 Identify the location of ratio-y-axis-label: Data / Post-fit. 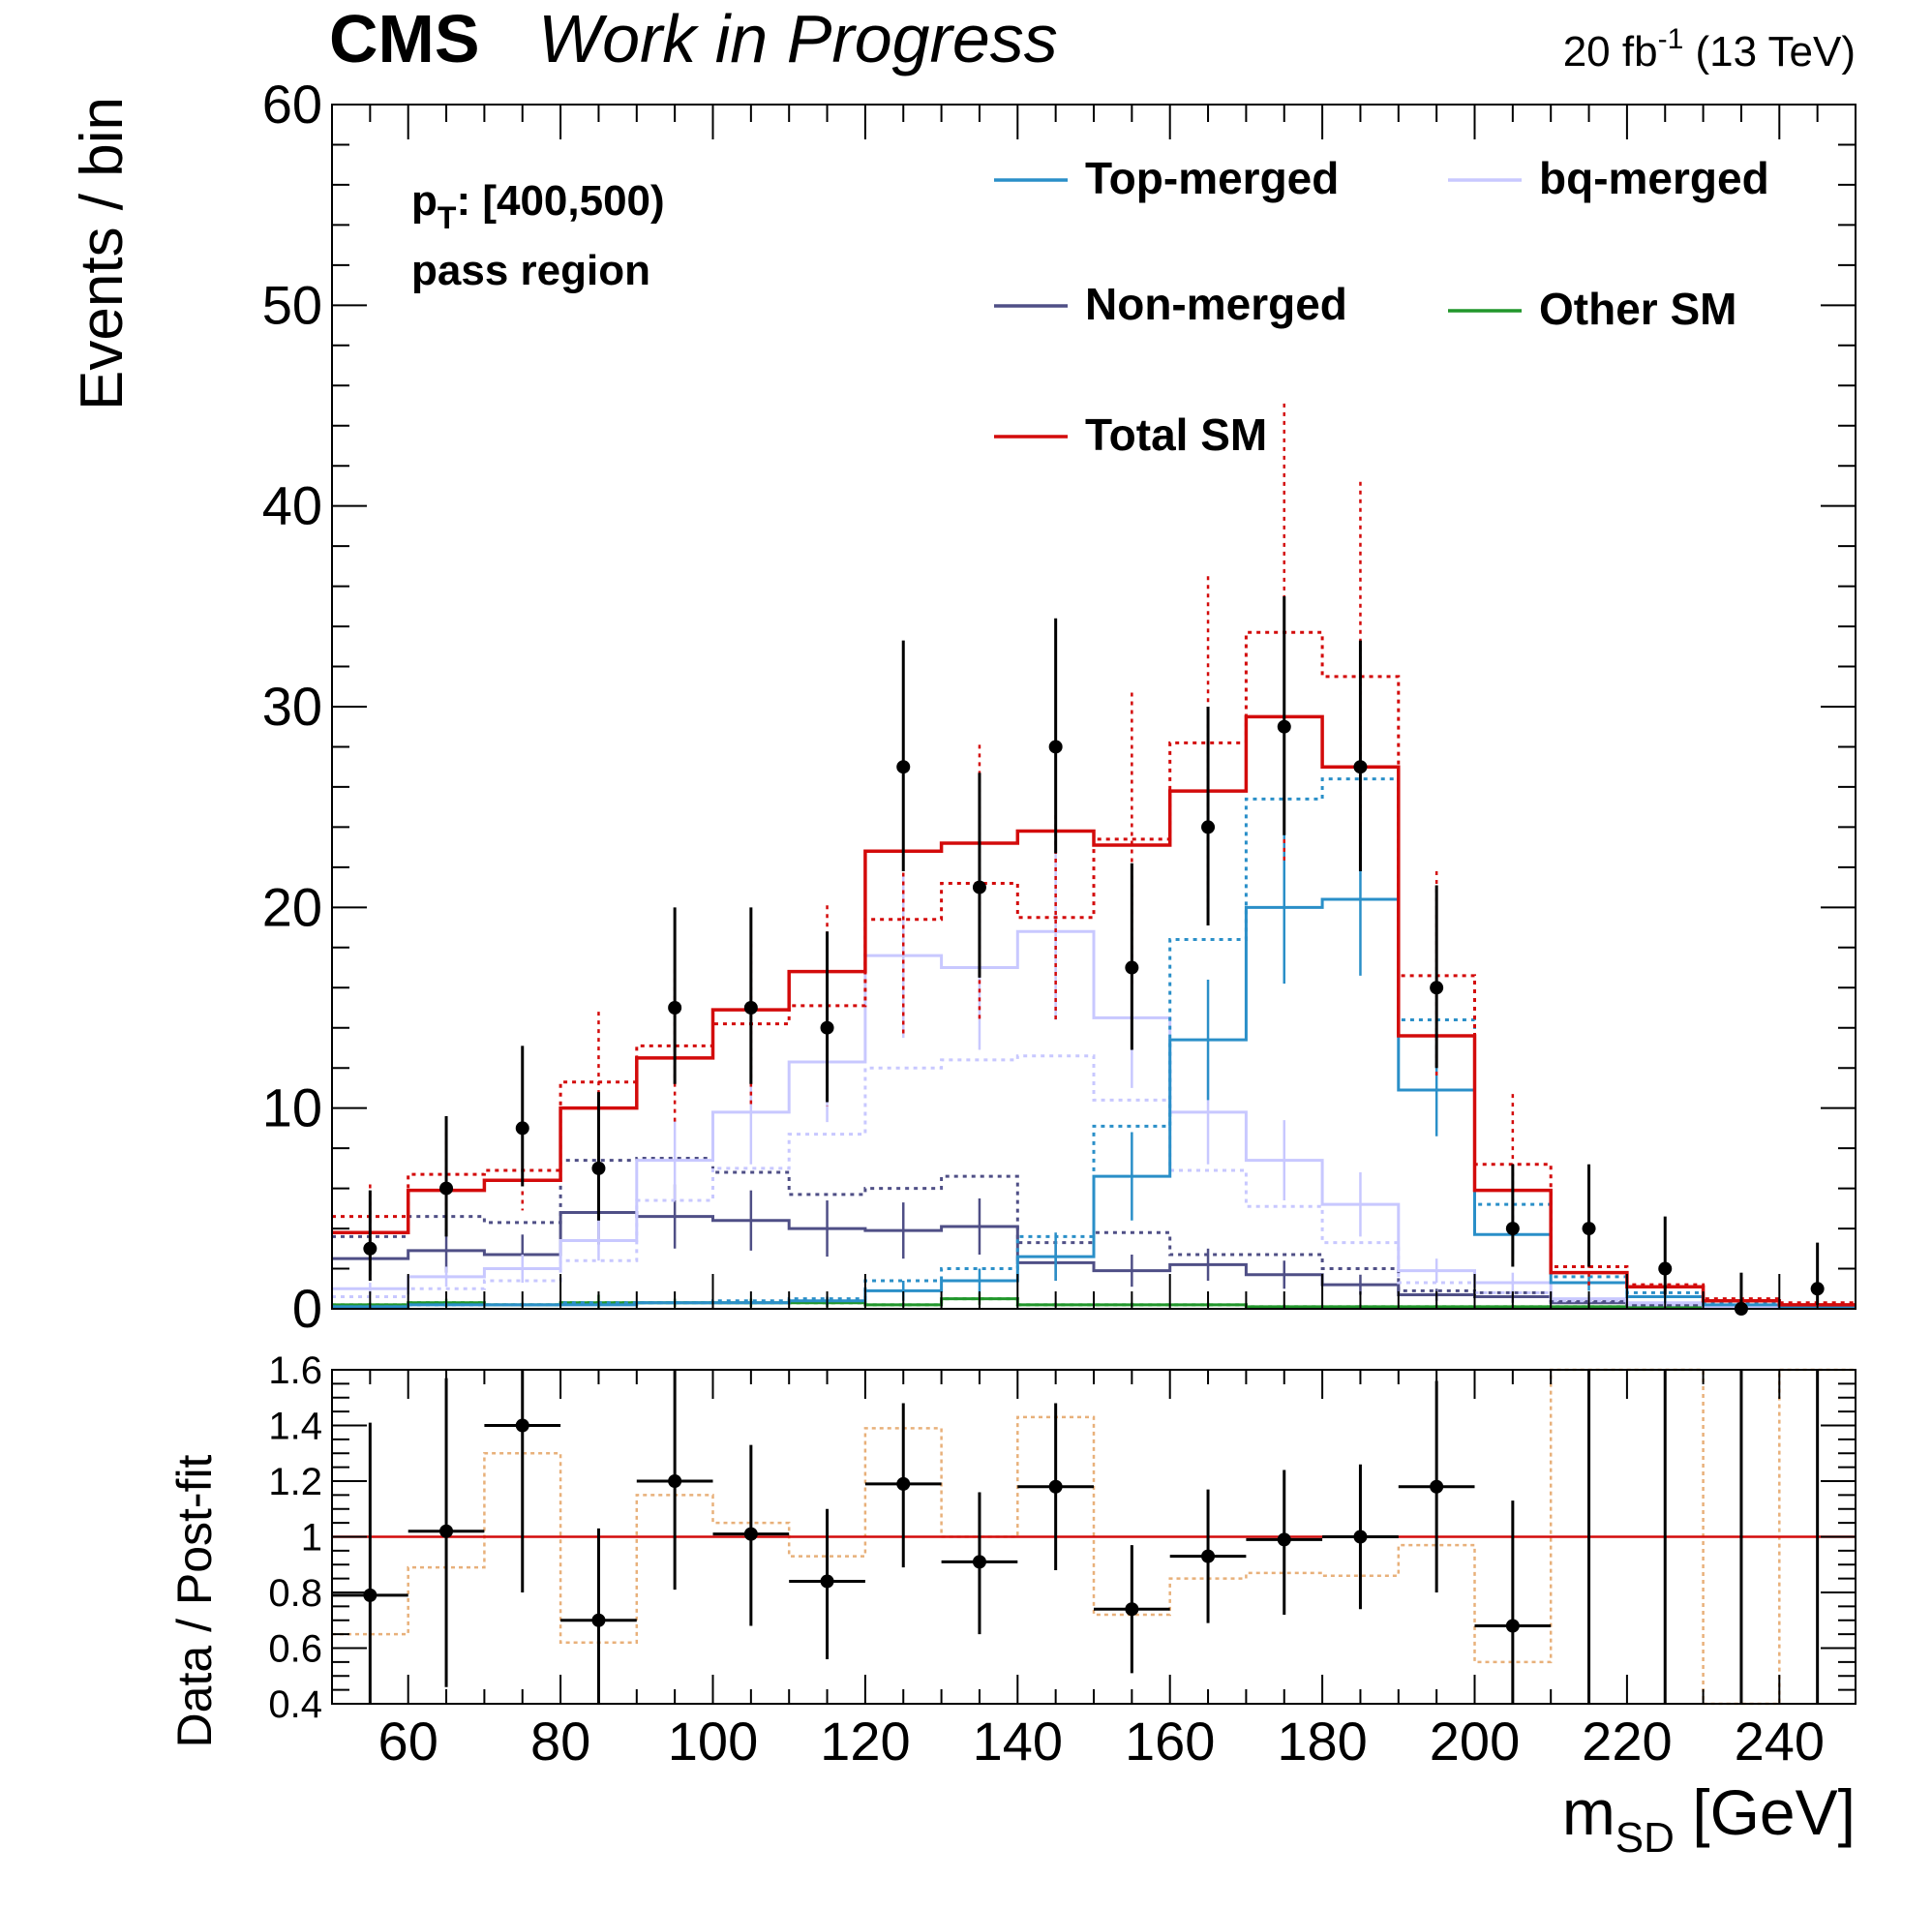
(194, 1600).